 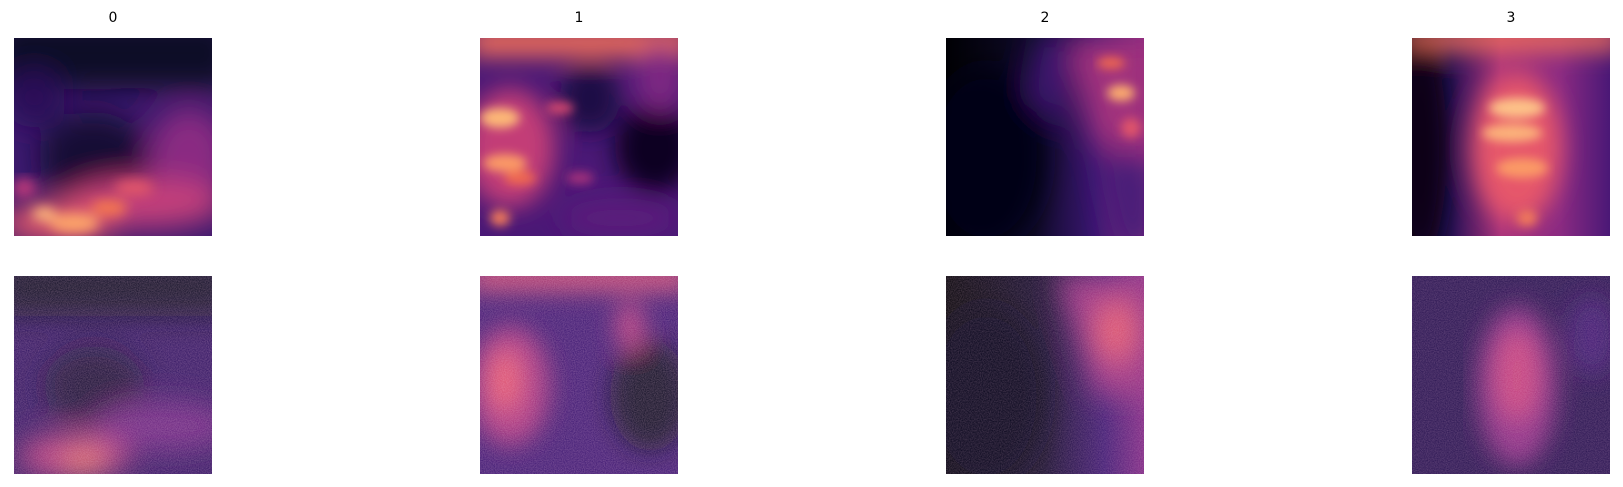 What do you see at coordinates (579, 137) in the screenshot?
I see `image-panel-1-smooth` at bounding box center [579, 137].